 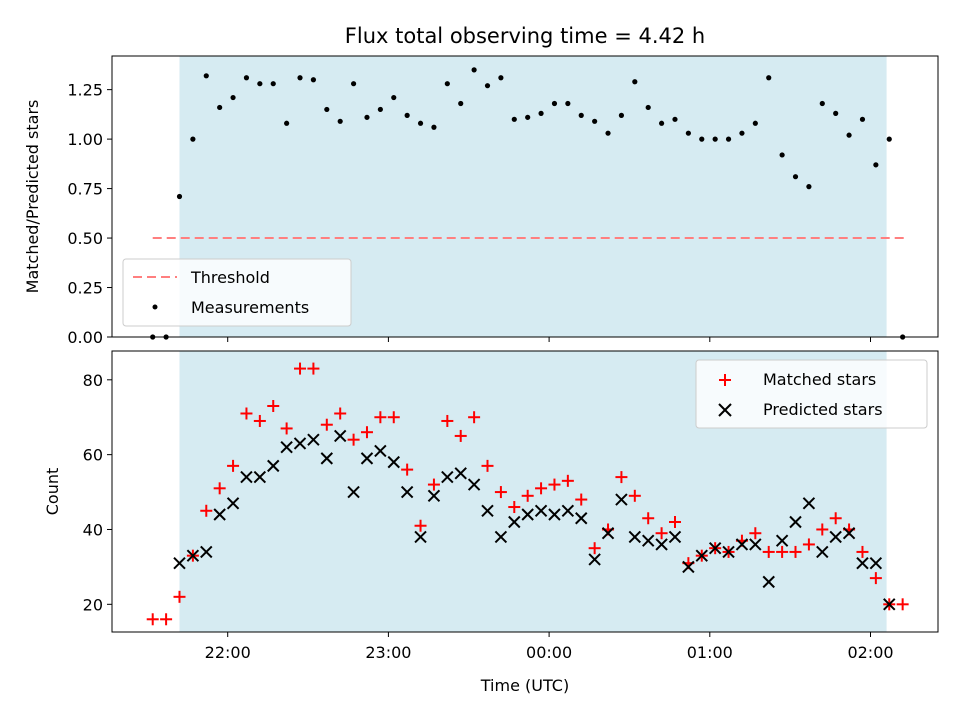 What do you see at coordinates (549, 339) in the screenshot?
I see `ratio-x-ticks` at bounding box center [549, 339].